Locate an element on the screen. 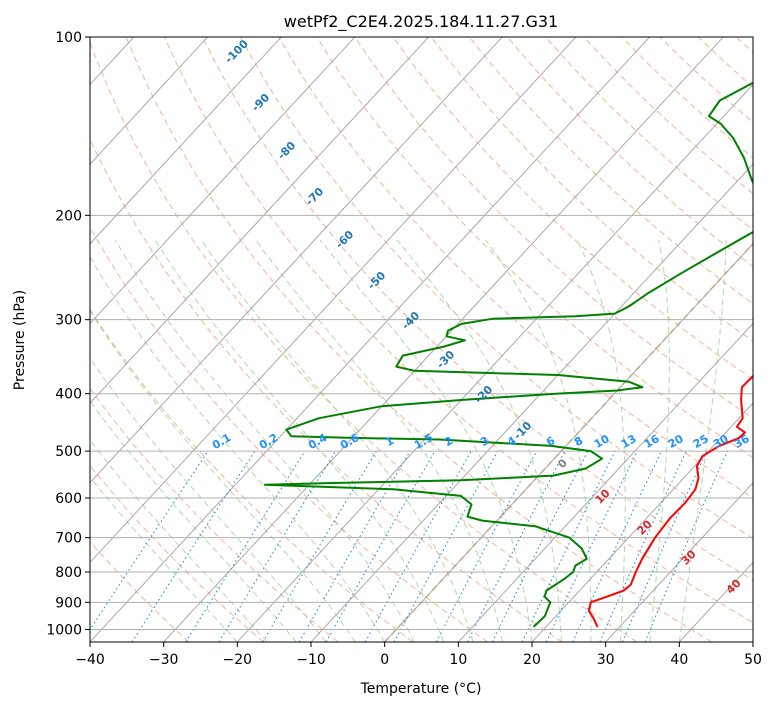  y-tick-label: 400 is located at coordinates (68, 395).